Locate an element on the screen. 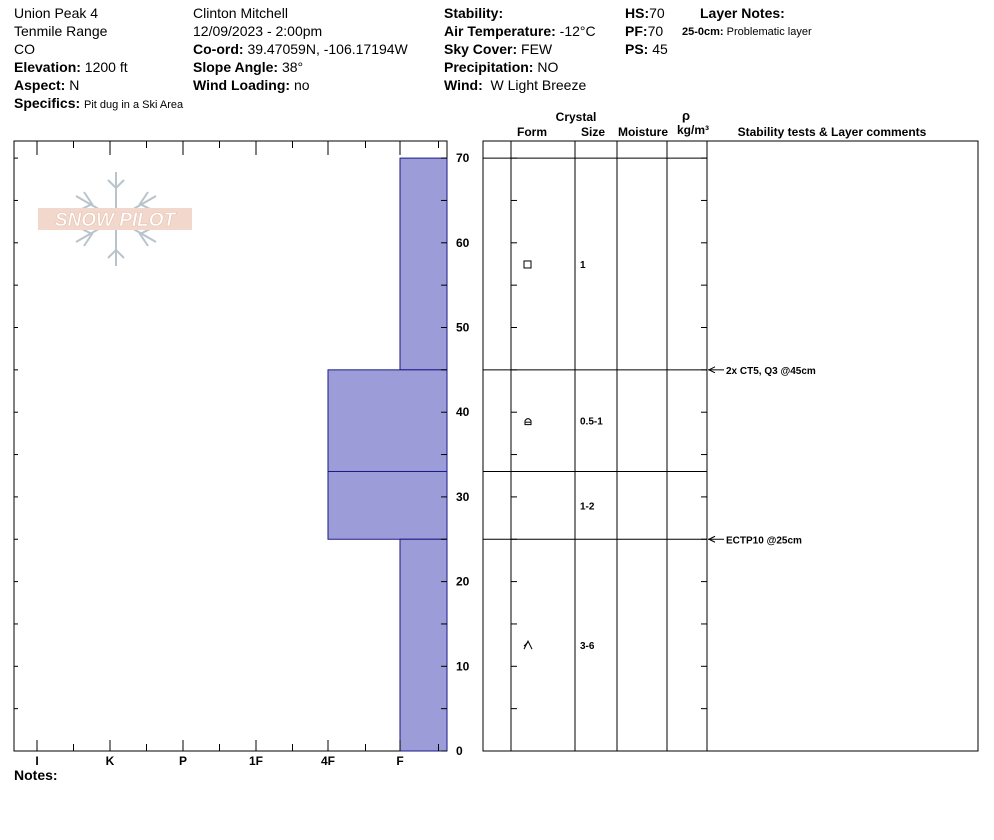  depth-tick-label: 60 is located at coordinates (463, 243).